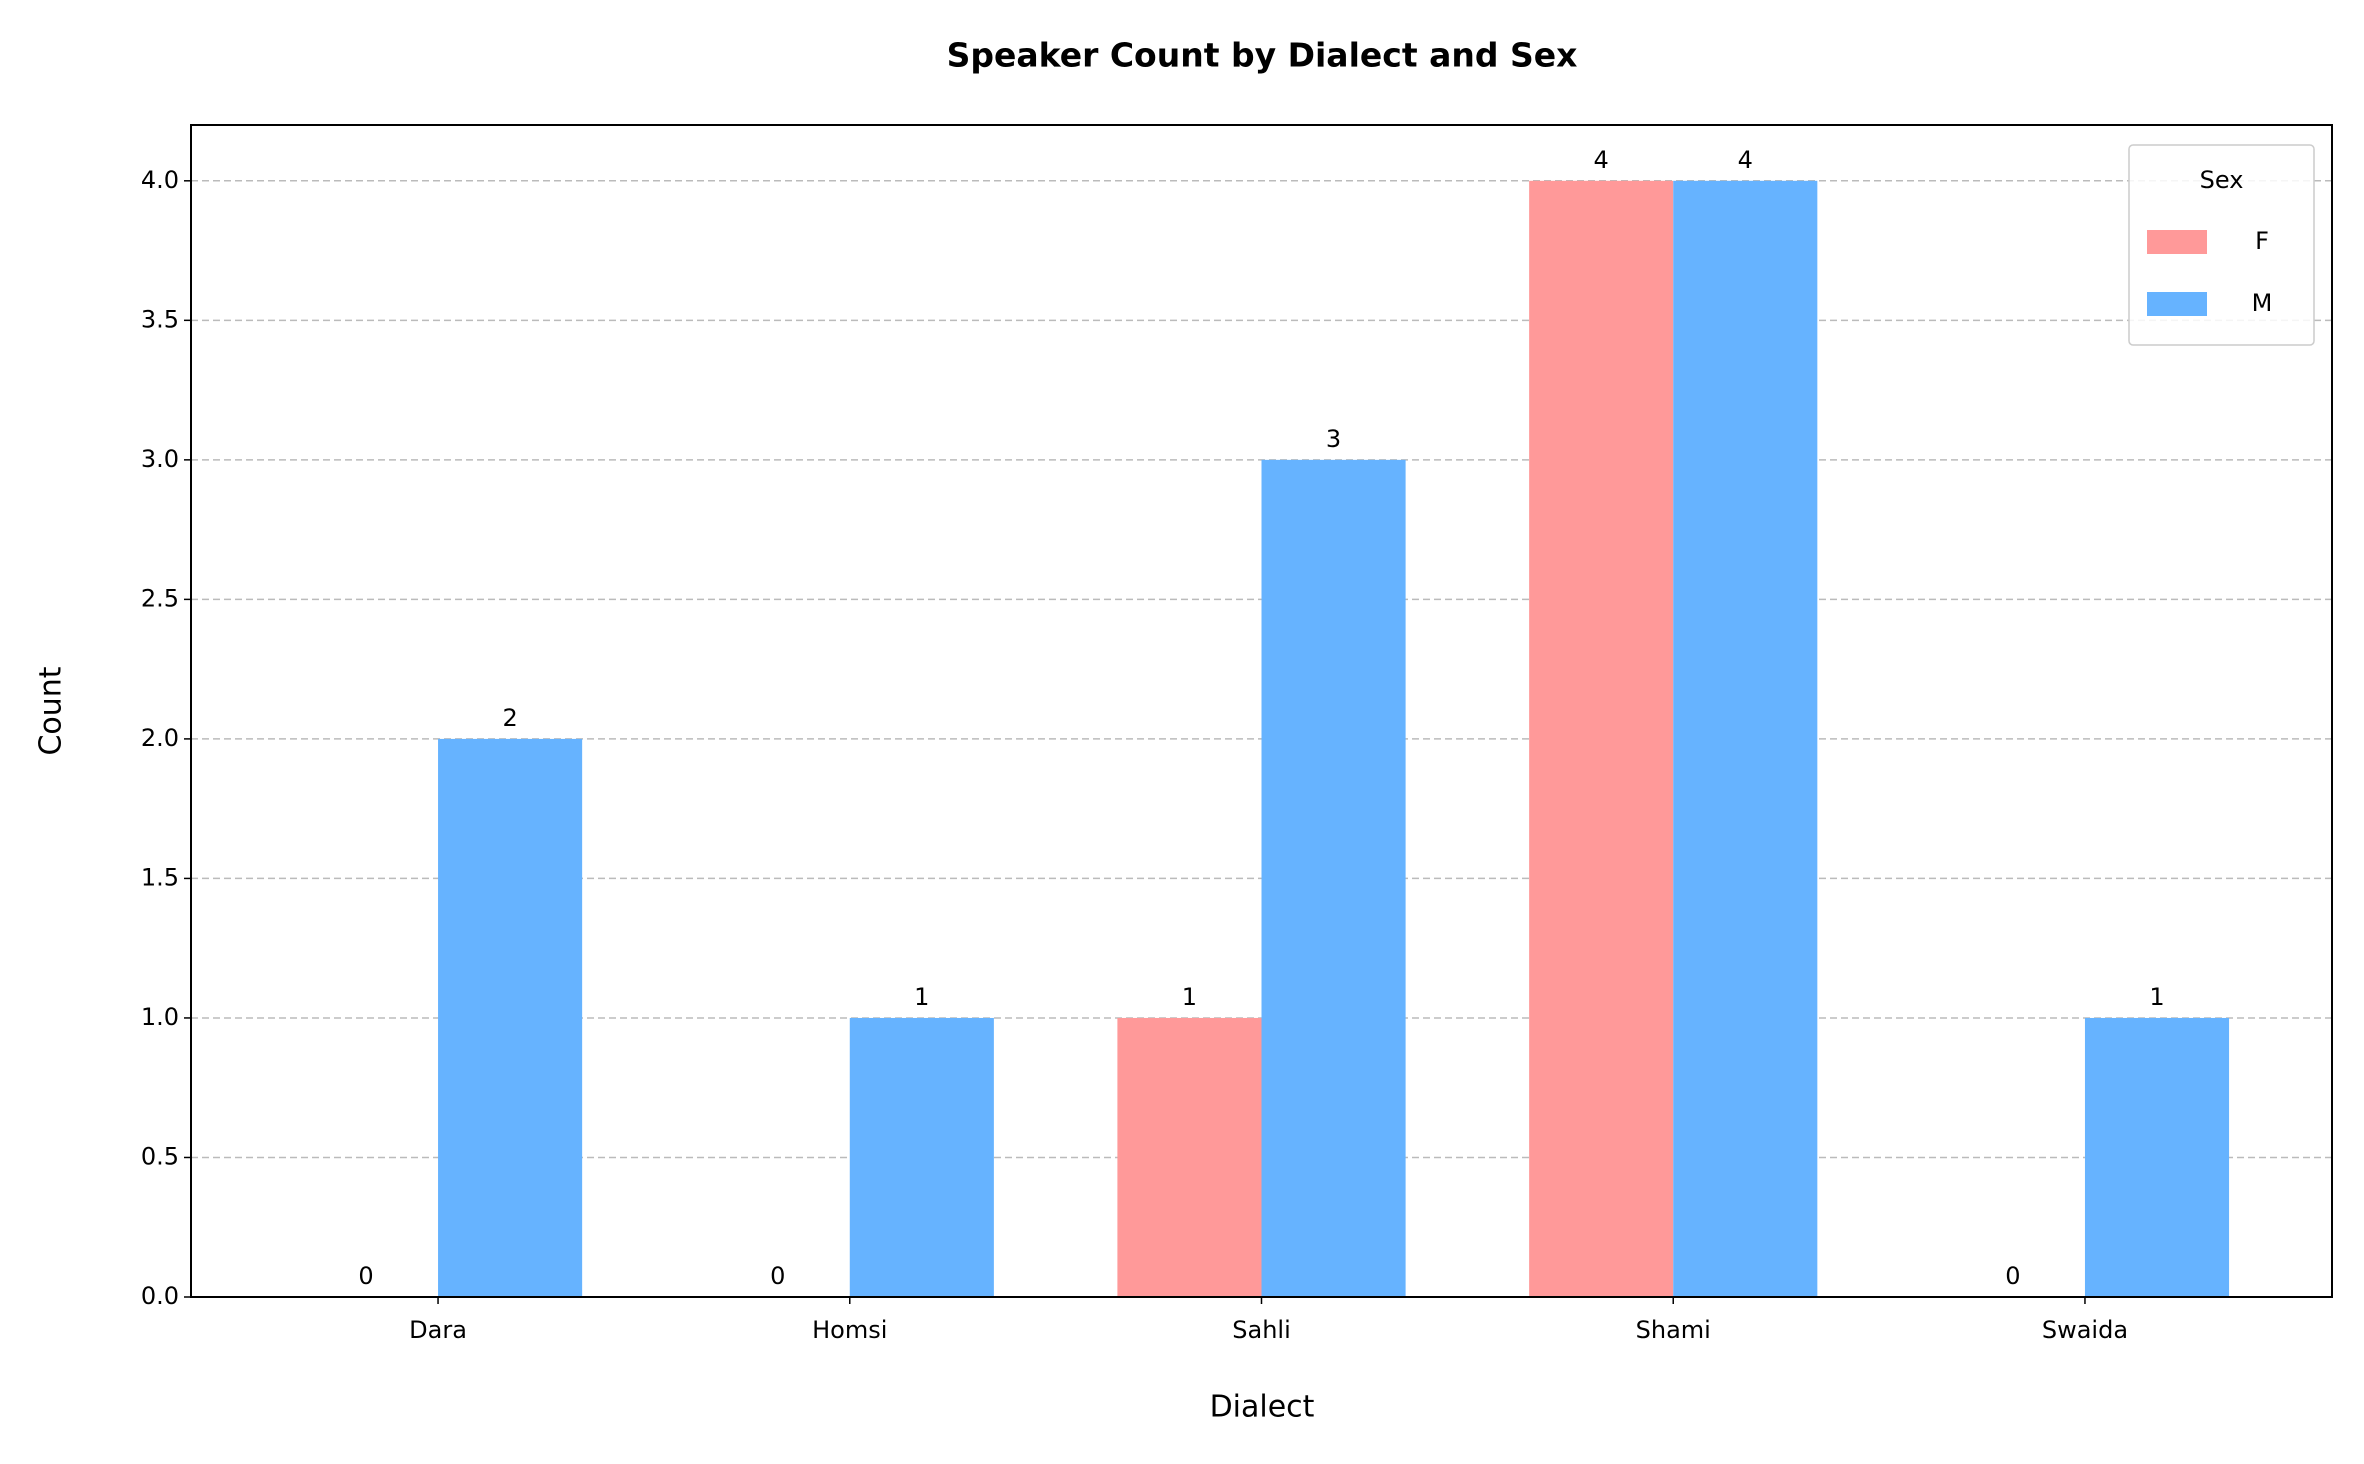  I want to click on chart-title: Speaker Count by Dialect and Sex, so click(1262, 55).